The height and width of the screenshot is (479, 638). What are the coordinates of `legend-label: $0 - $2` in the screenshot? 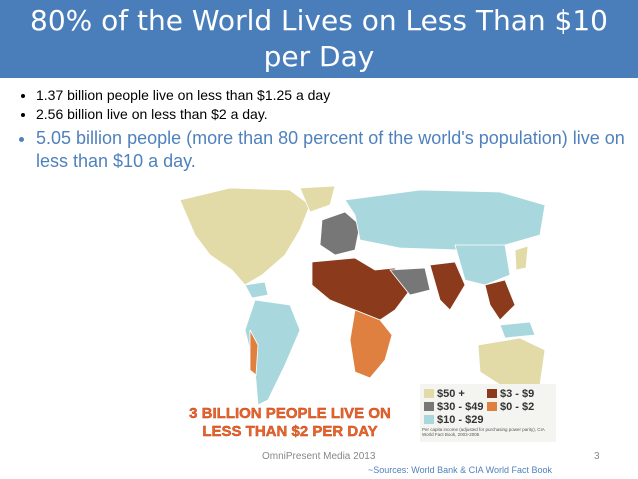 It's located at (517, 407).